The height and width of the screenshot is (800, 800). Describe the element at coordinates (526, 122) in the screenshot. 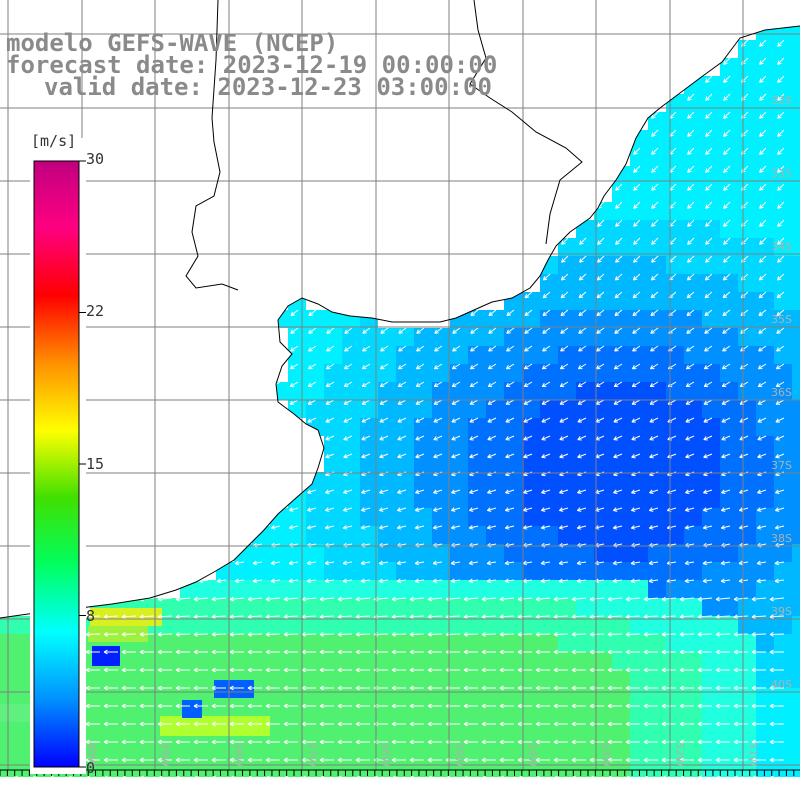

I see `border-line` at that location.